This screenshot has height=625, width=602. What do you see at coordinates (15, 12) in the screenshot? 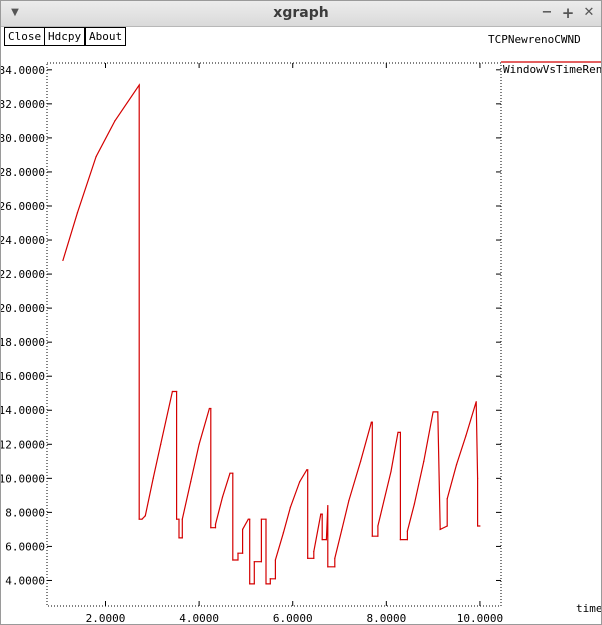
I see `chevron-down-icon: ▼` at bounding box center [15, 12].